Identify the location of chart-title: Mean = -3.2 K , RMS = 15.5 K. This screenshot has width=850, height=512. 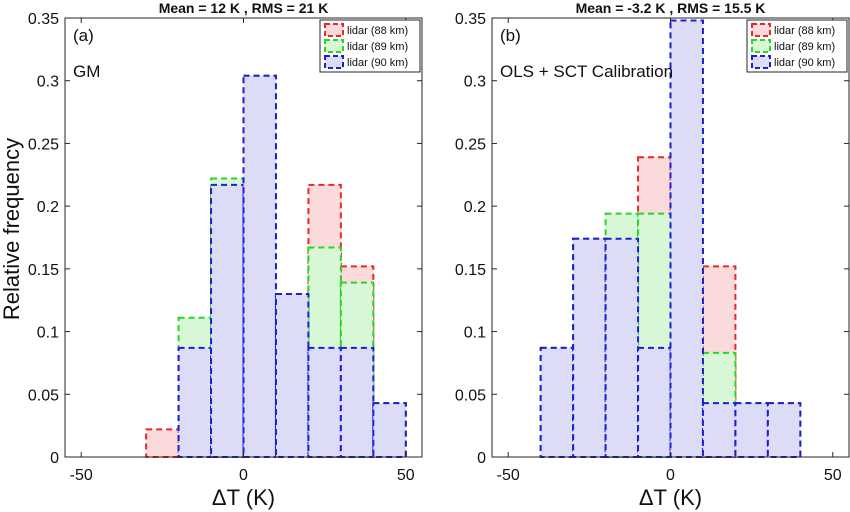
(671, 8).